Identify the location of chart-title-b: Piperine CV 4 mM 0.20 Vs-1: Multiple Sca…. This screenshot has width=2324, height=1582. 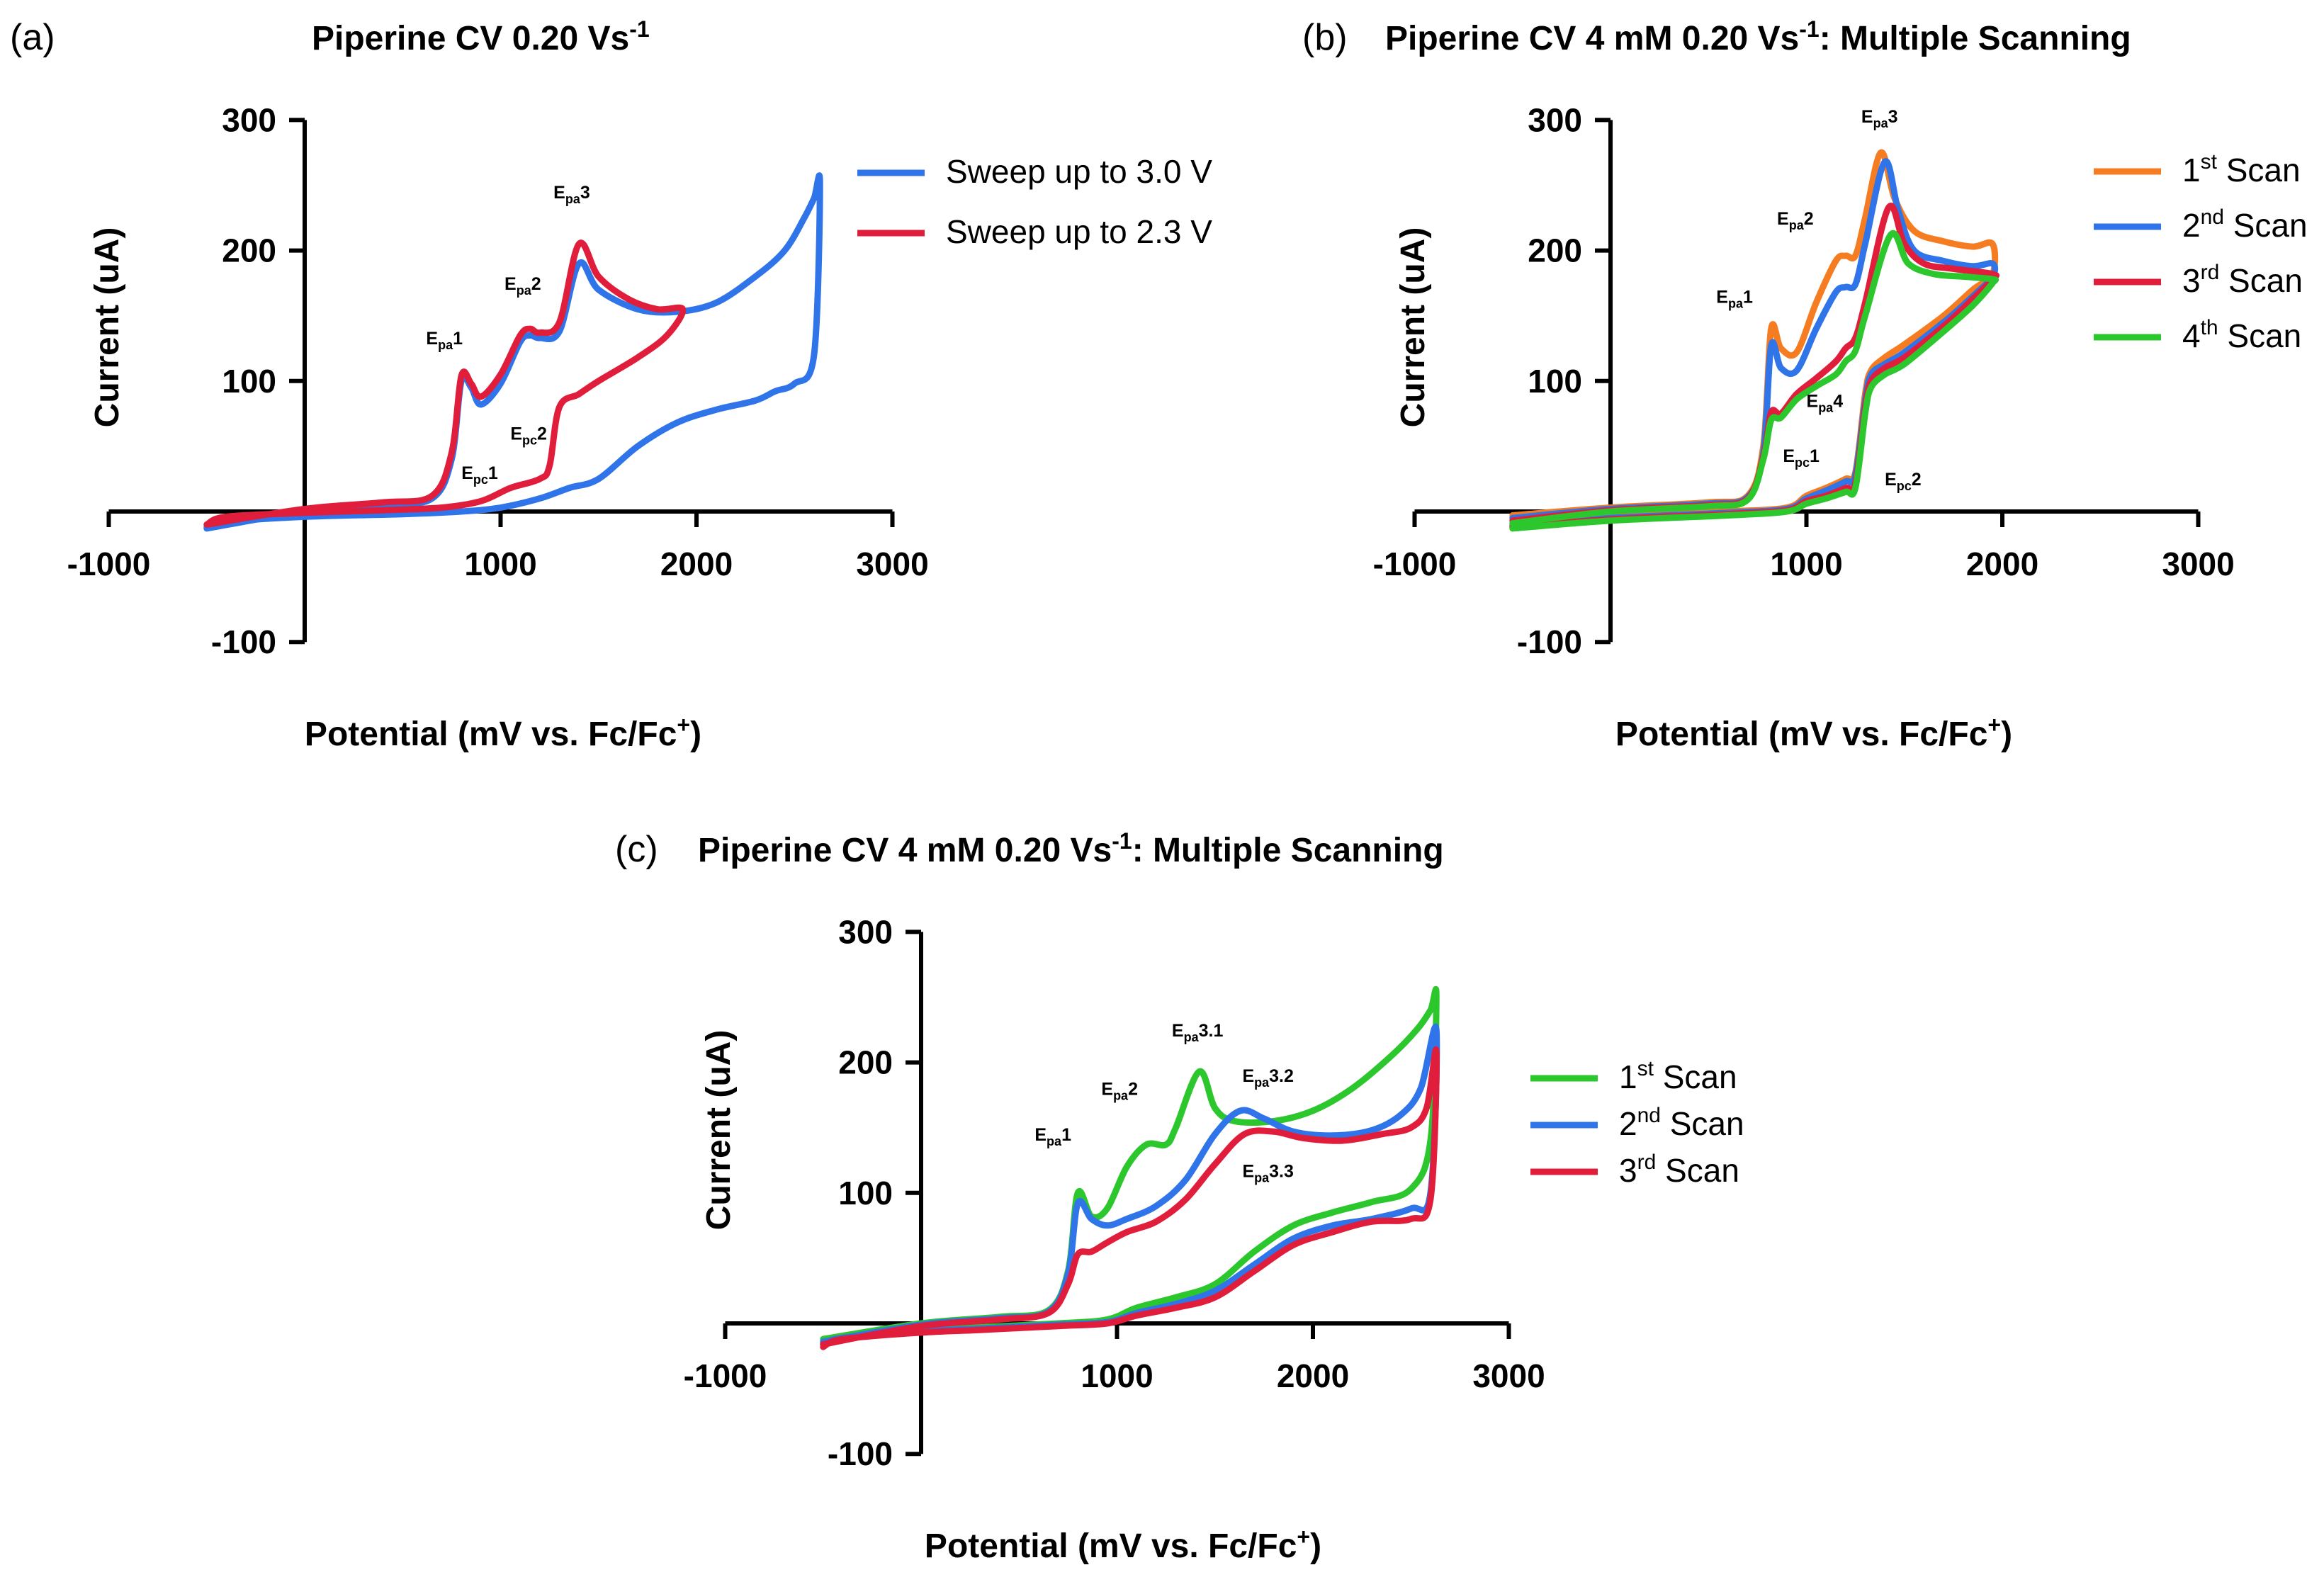
(1758, 37).